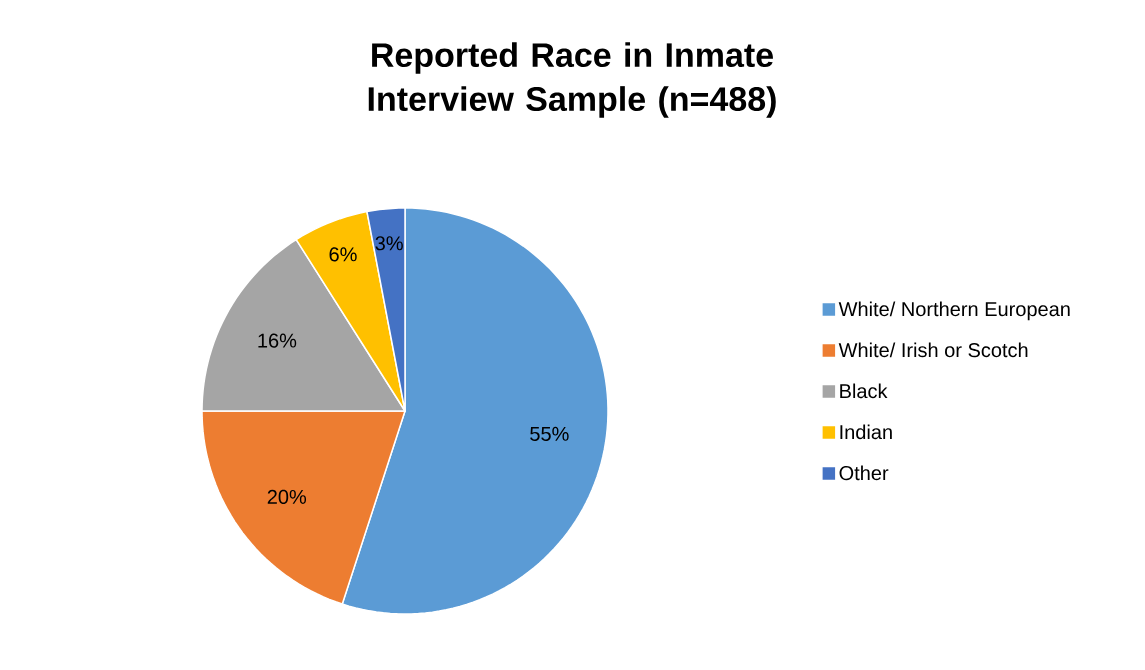 The width and height of the screenshot is (1145, 670). I want to click on data-label: 6%, so click(343, 254).